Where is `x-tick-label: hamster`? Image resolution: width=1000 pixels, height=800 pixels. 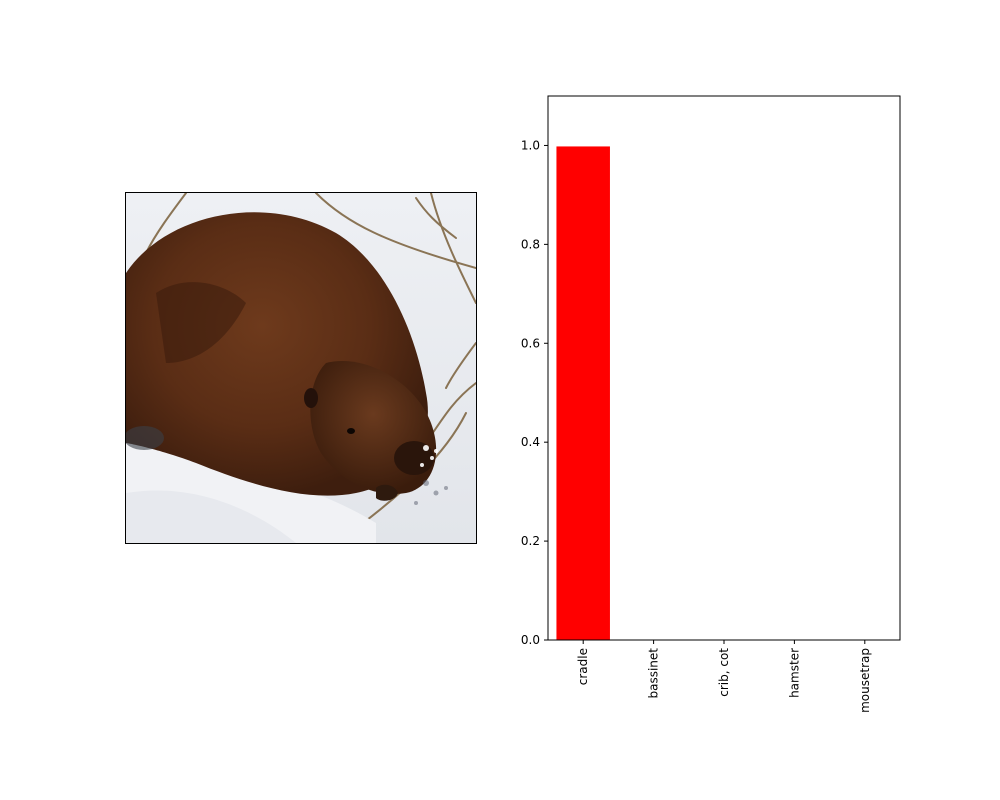
x-tick-label: hamster is located at coordinates (794, 673).